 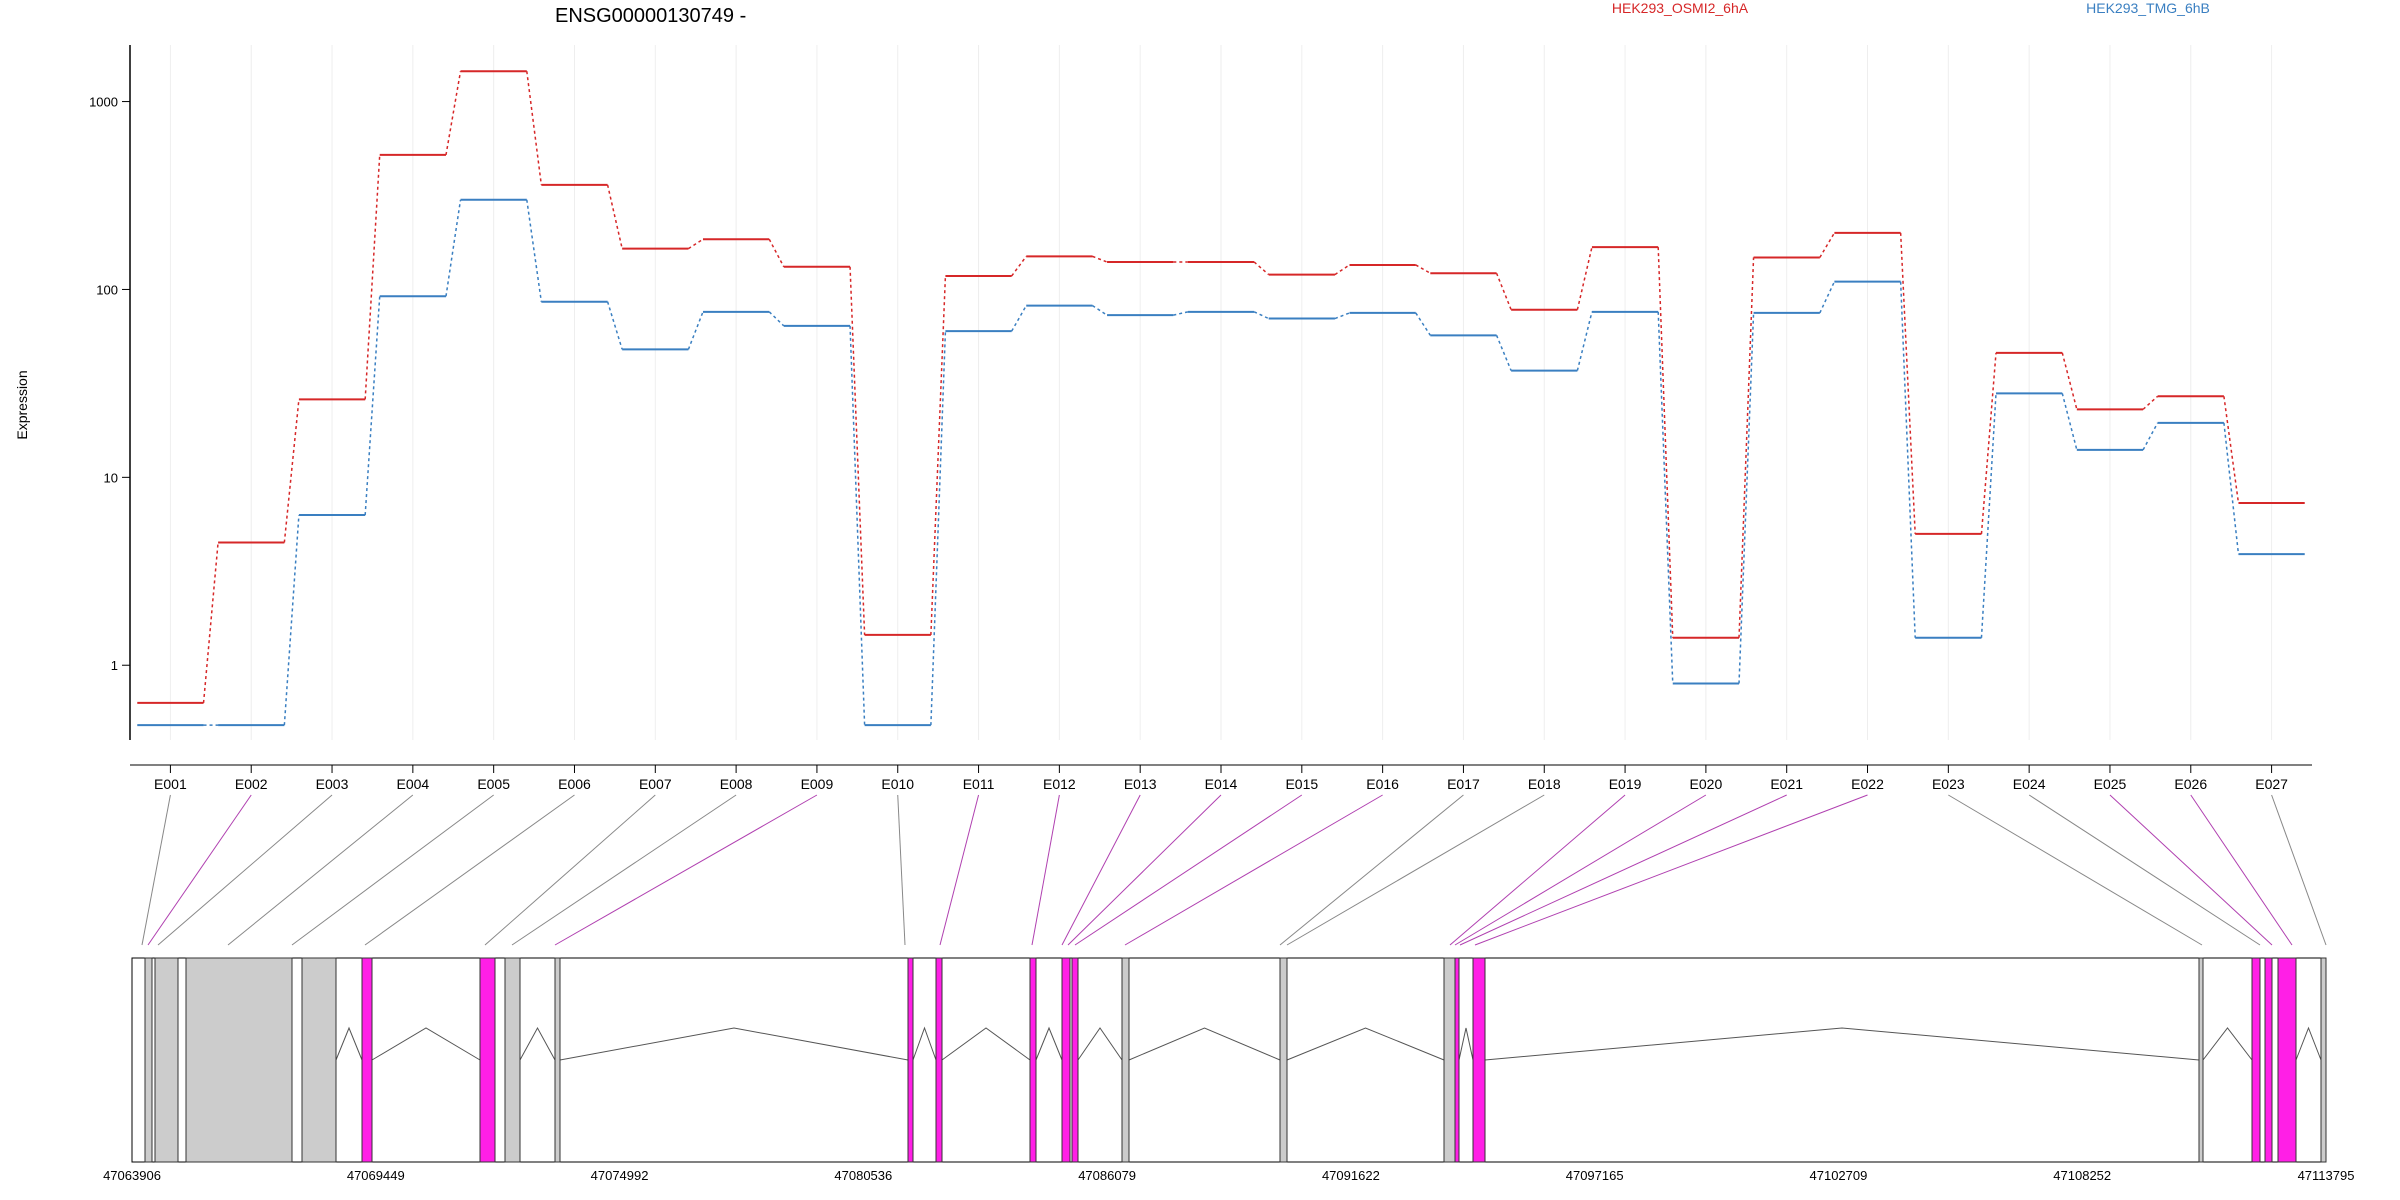 What do you see at coordinates (111, 477) in the screenshot?
I see `y-tick-label: 10` at bounding box center [111, 477].